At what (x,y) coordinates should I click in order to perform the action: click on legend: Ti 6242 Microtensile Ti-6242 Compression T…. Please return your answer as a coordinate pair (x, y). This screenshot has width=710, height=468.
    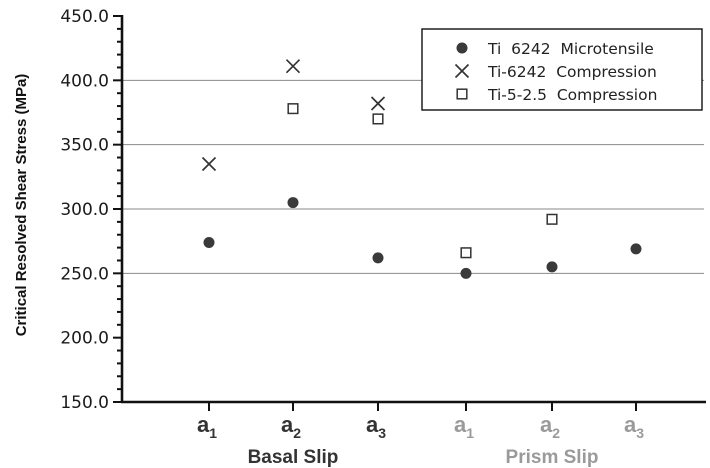
    Looking at the image, I should click on (562, 69).